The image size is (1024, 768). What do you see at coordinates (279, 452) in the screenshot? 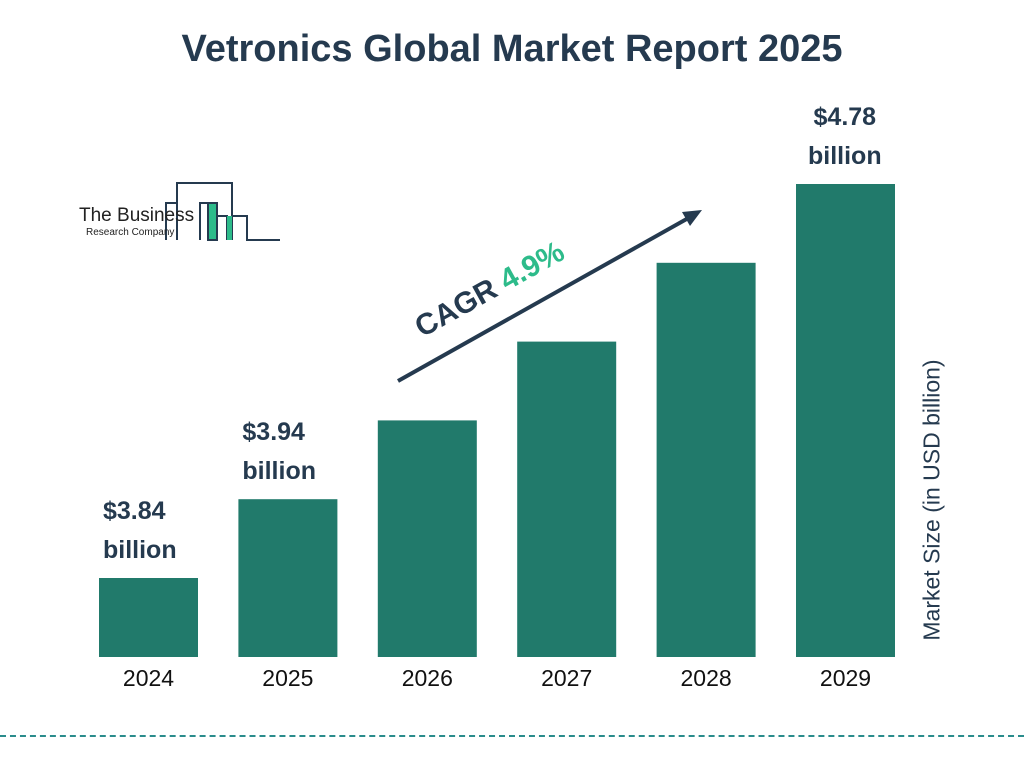
I see `data-label-2025: $3.94 billion` at bounding box center [279, 452].